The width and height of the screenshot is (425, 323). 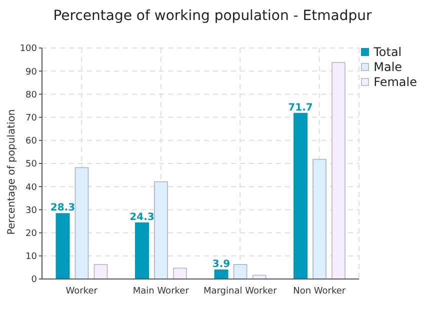 What do you see at coordinates (142, 217) in the screenshot?
I see `data-label: 24.3` at bounding box center [142, 217].